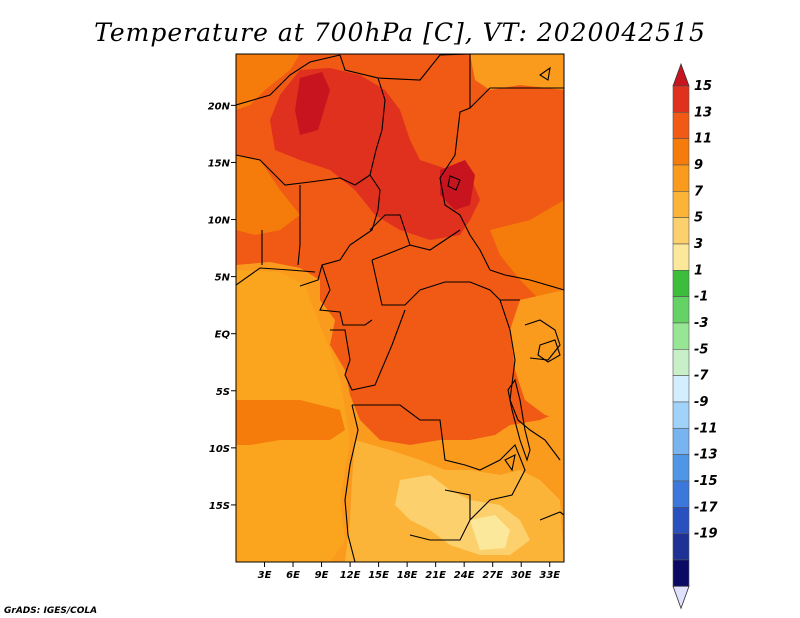  Describe the element at coordinates (545, 73) in the screenshot. I see `nile-delta` at that location.